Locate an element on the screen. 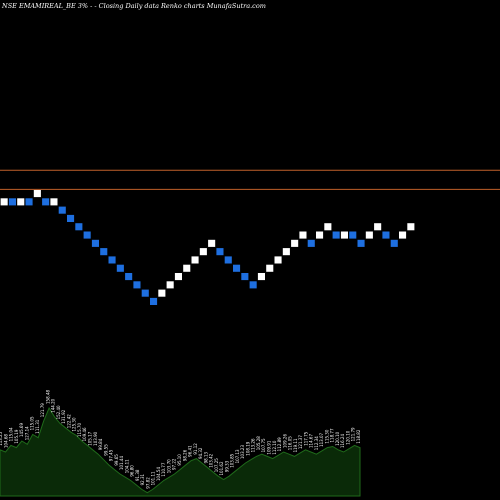  volume-label: 103.23 is located at coordinates (242, 452).